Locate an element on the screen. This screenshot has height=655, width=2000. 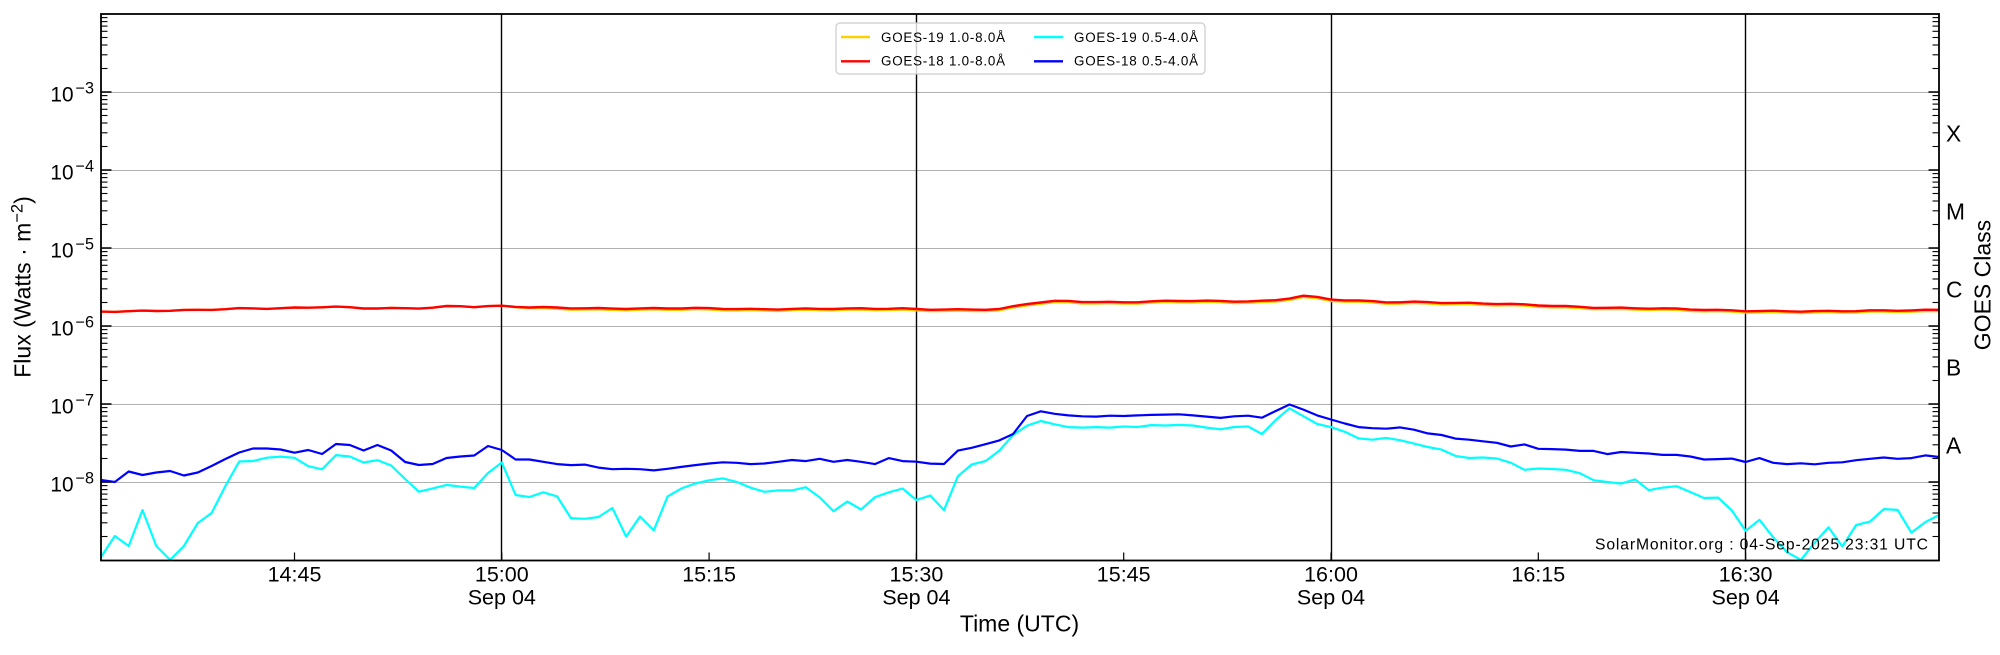
svg-text: GOES Class is located at coordinates (1983, 285).